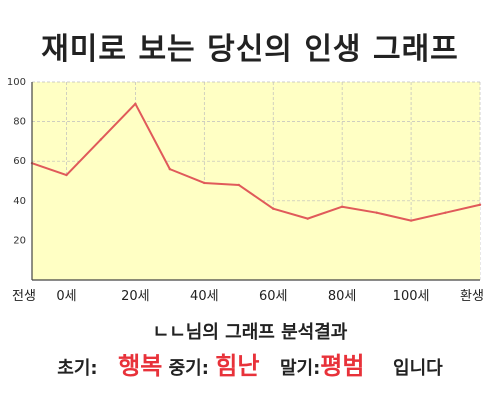 Image resolution: width=500 pixels, height=400 pixels. What do you see at coordinates (411, 296) in the screenshot?
I see `x-tick-label-11: 100세` at bounding box center [411, 296].